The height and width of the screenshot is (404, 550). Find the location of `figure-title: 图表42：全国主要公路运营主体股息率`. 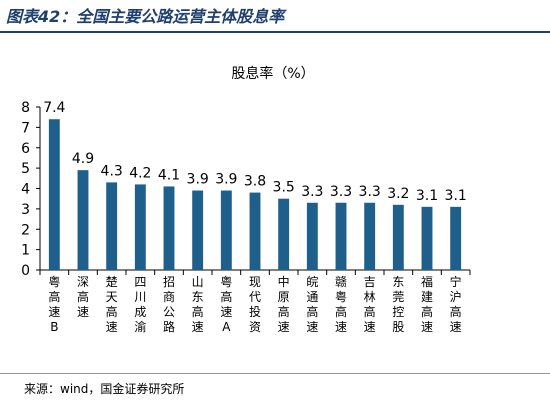

figure-title: 图表42：全国主要公路运营主体股息率 is located at coordinates (145, 16).